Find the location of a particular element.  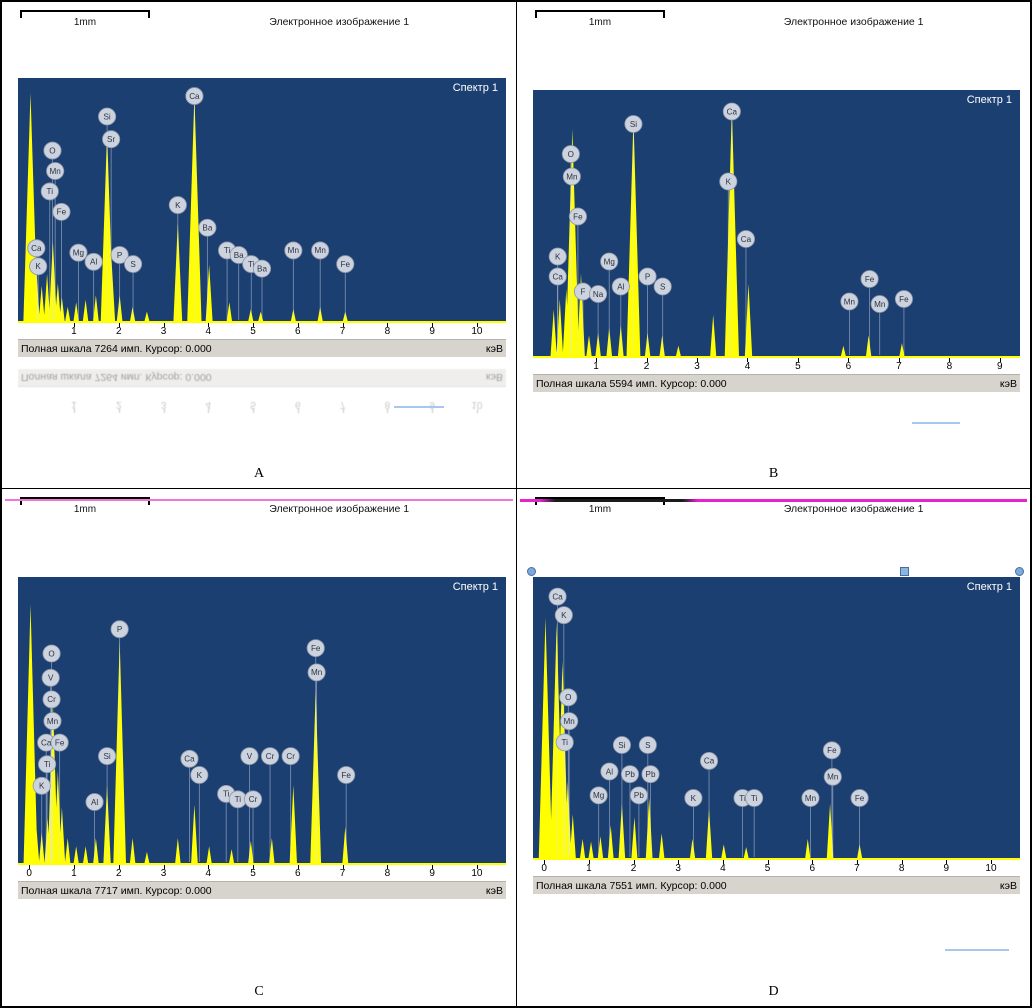

annotation-line is located at coordinates (259, 500).